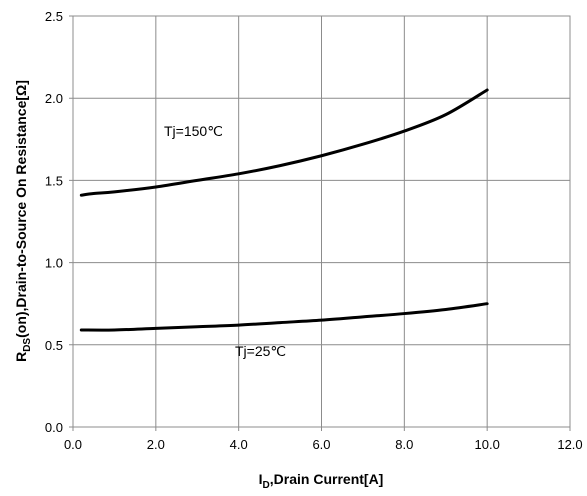  What do you see at coordinates (156, 444) in the screenshot?
I see `x-tick-label: 2.0` at bounding box center [156, 444].